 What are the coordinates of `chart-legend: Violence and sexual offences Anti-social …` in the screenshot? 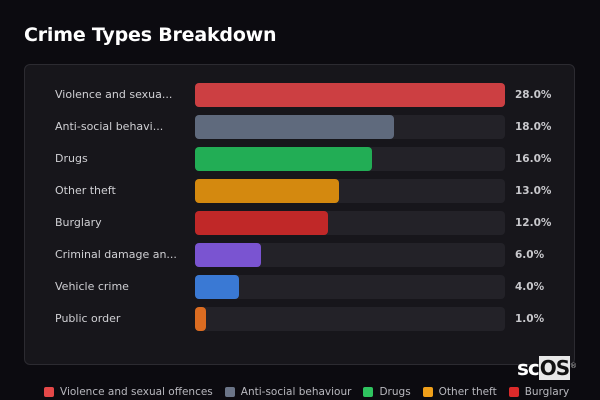 It's located at (306, 392).